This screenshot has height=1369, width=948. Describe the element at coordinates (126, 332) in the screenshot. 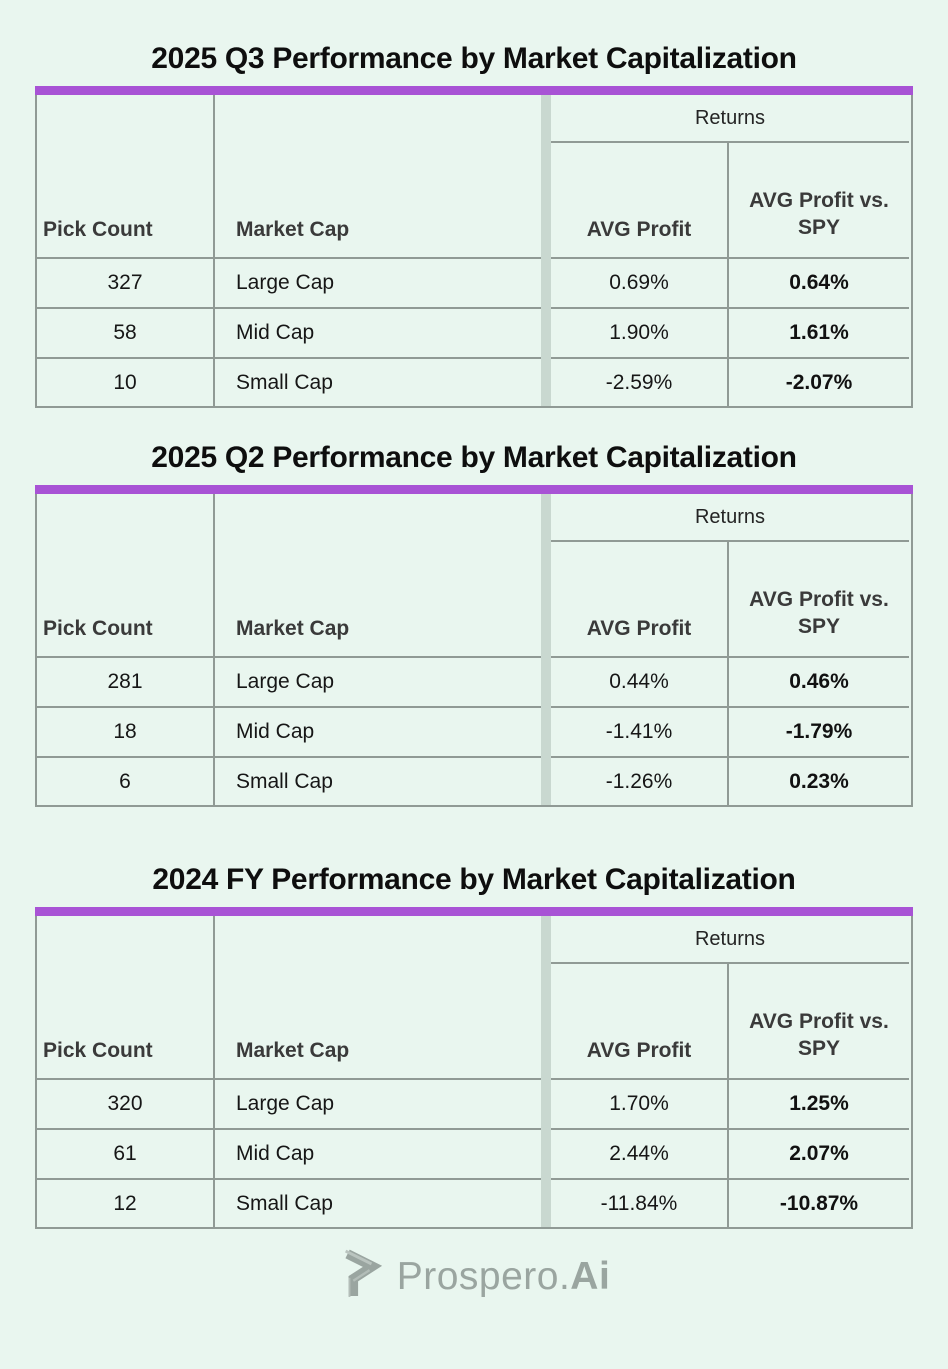

I see `cell-pick-count: 58` at that location.